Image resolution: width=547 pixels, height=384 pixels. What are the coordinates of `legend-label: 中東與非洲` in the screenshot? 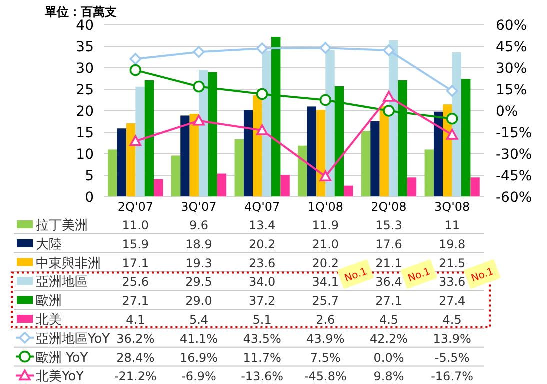 It's located at (68, 264).